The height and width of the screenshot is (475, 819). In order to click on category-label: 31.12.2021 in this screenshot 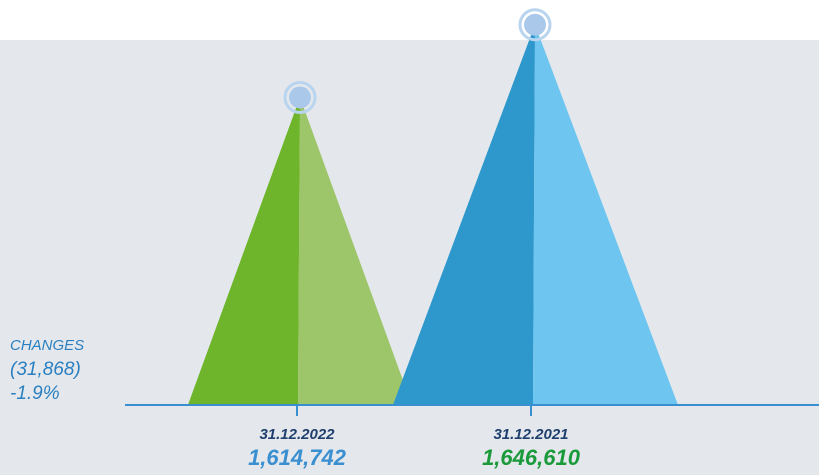, I will do `click(530, 434)`.